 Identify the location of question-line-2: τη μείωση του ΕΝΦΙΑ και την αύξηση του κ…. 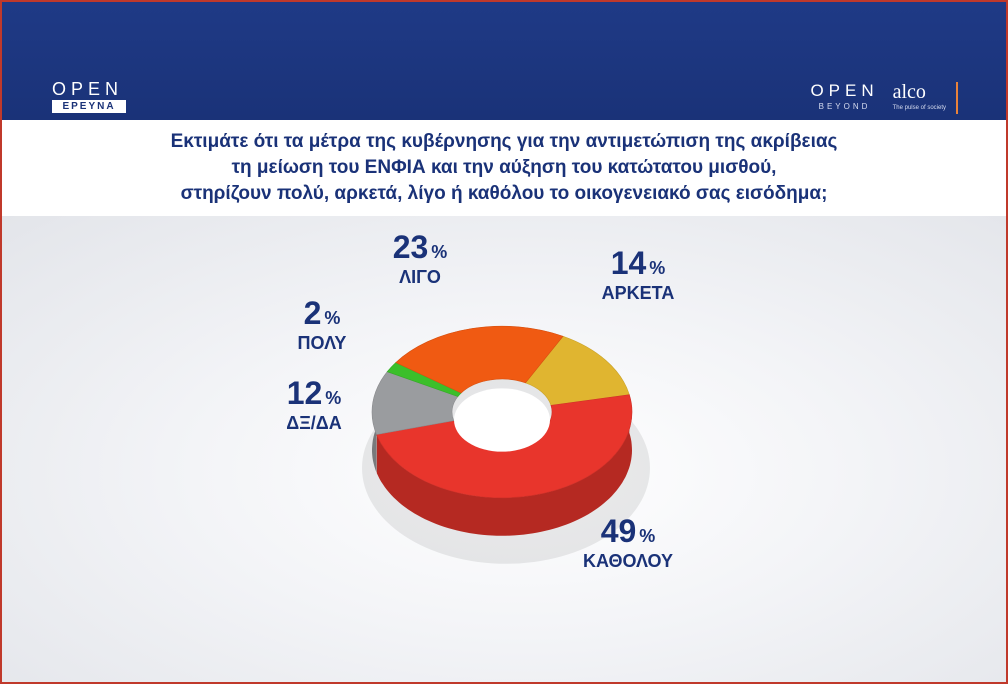
(504, 167).